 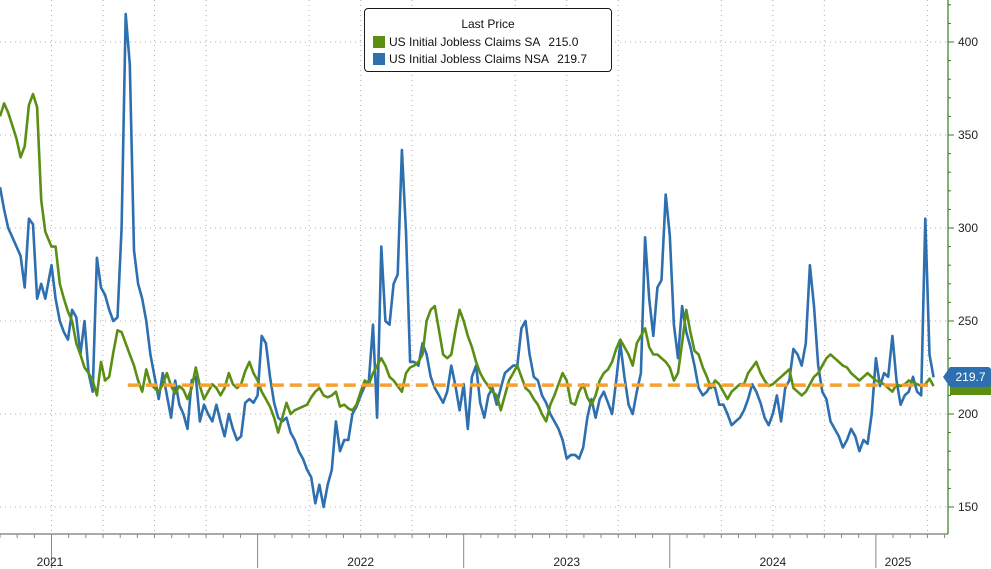 What do you see at coordinates (968, 135) in the screenshot?
I see `ytick-label-350: 350` at bounding box center [968, 135].